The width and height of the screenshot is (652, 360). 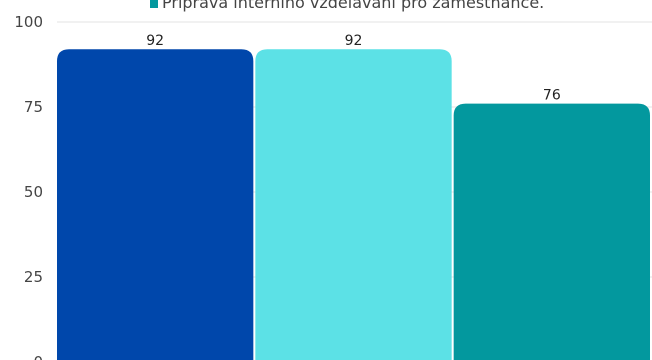 I want to click on y-axis: 0 25 50 75 100, so click(x=28, y=186).